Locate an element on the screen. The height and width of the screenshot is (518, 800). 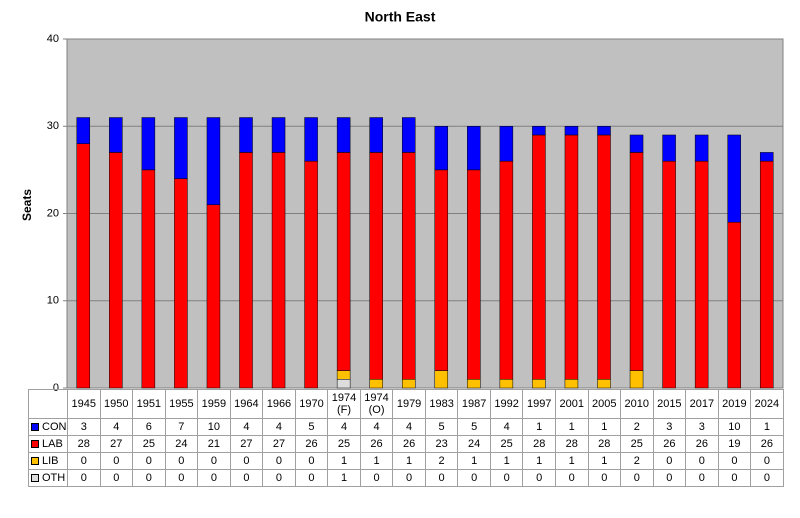
category-label: 2017 is located at coordinates (702, 404).